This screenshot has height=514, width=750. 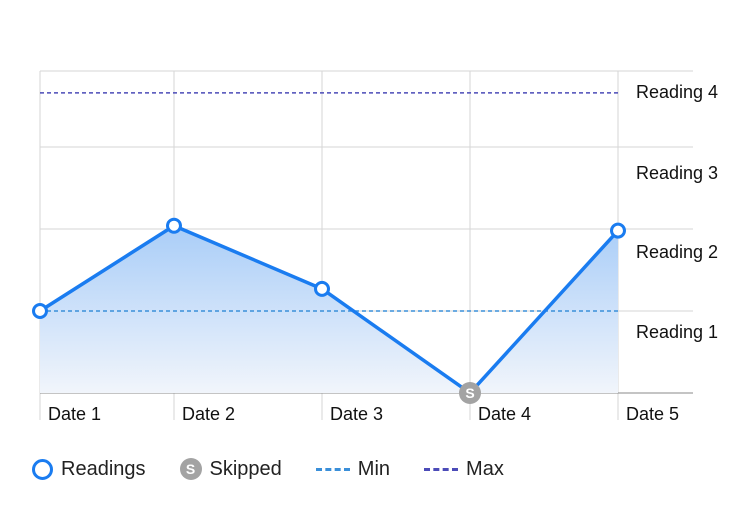 What do you see at coordinates (356, 414) in the screenshot?
I see `x-tick-label: Date 3` at bounding box center [356, 414].